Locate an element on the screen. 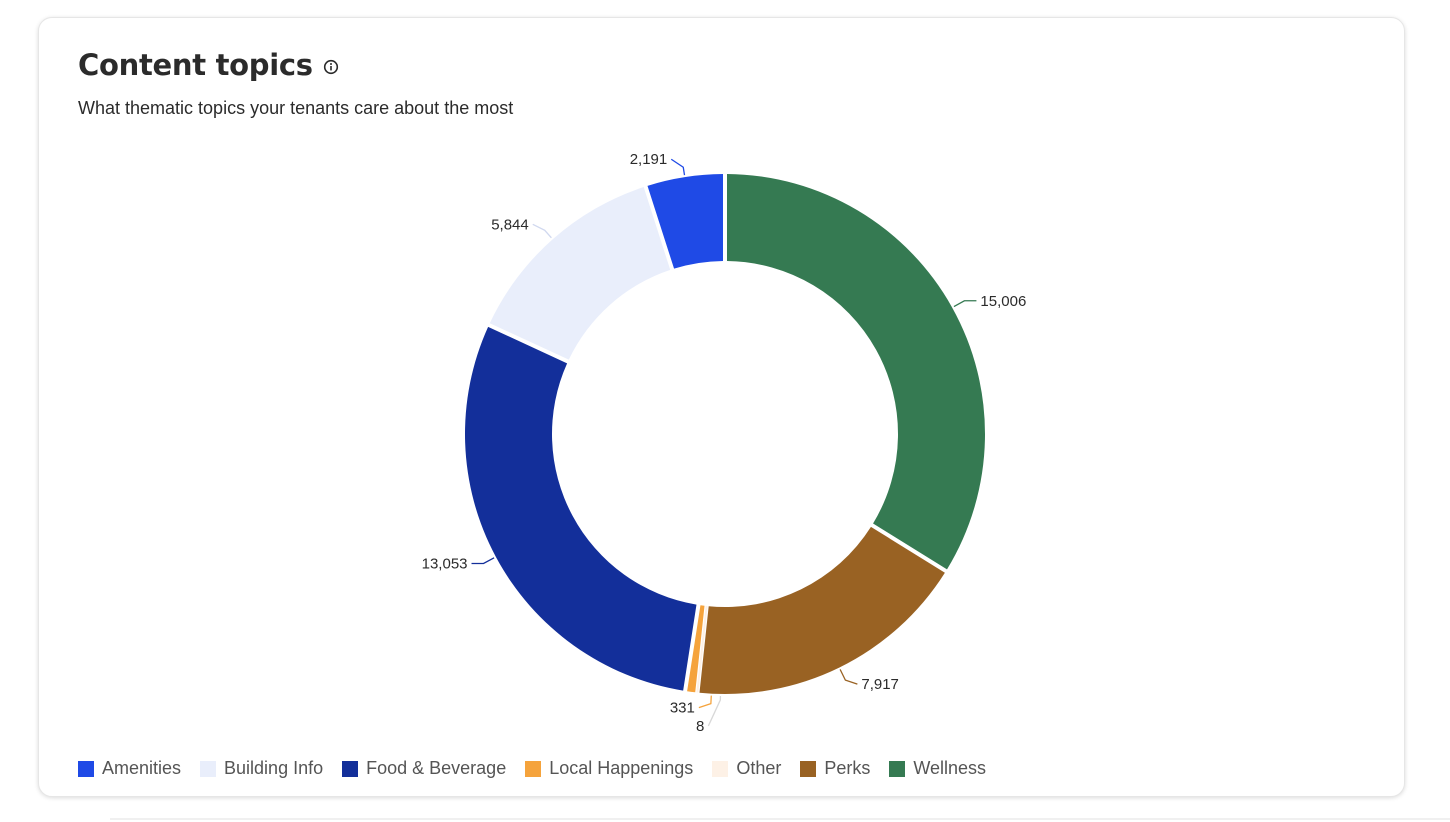  slice-wellness is located at coordinates (856, 372).